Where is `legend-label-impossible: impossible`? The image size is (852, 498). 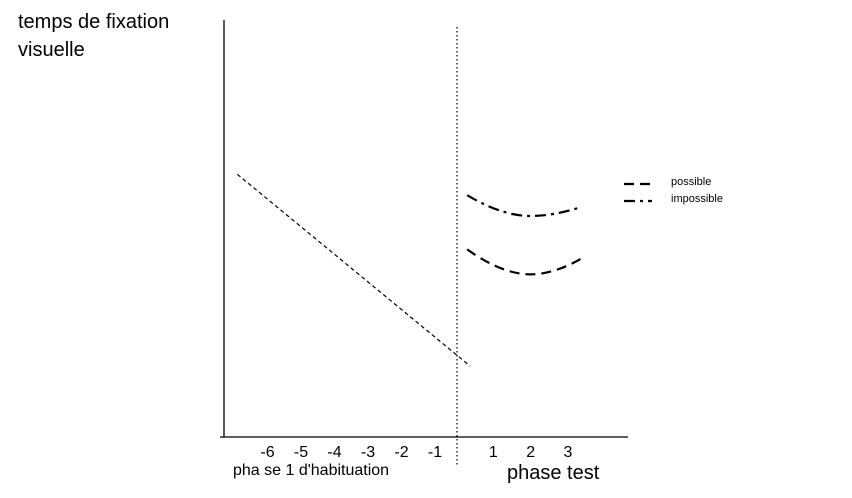 legend-label-impossible: impossible is located at coordinates (697, 199).